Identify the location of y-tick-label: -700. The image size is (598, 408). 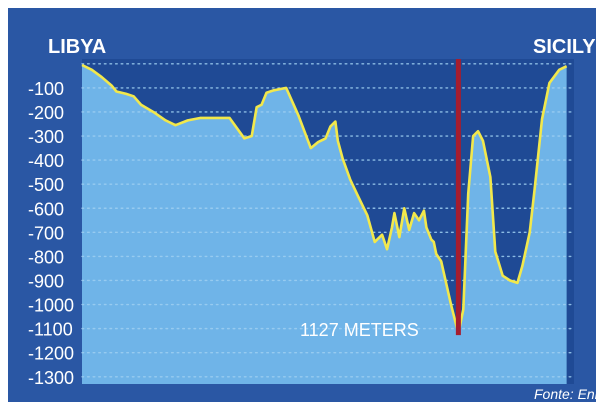
(46, 233).